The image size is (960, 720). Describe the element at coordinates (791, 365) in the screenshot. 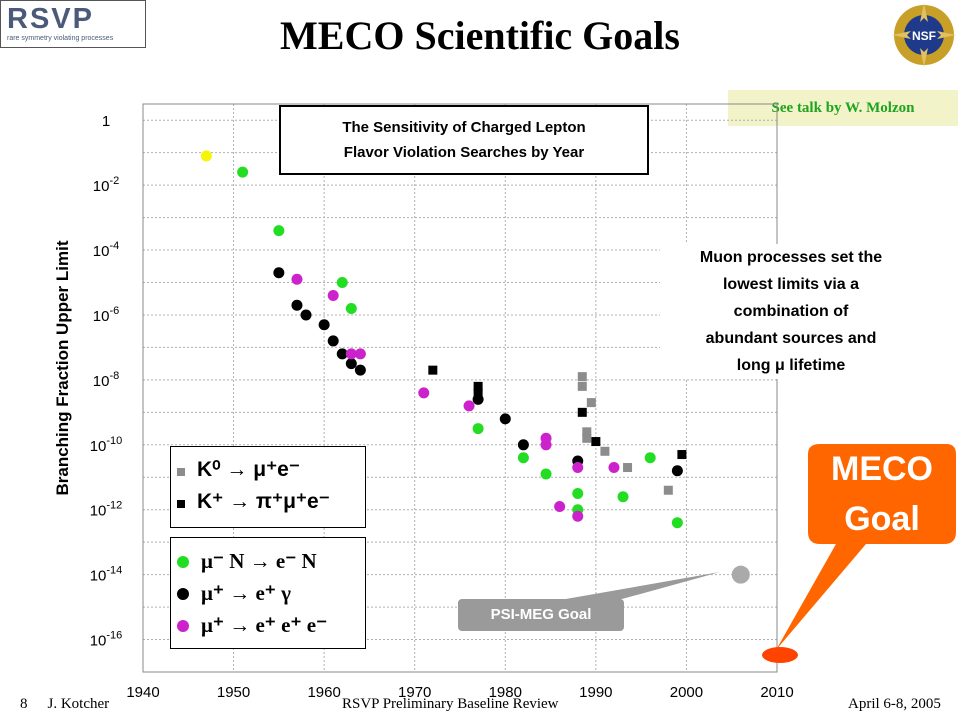

I see `muon-note-line-5: long μ lifetime` at that location.